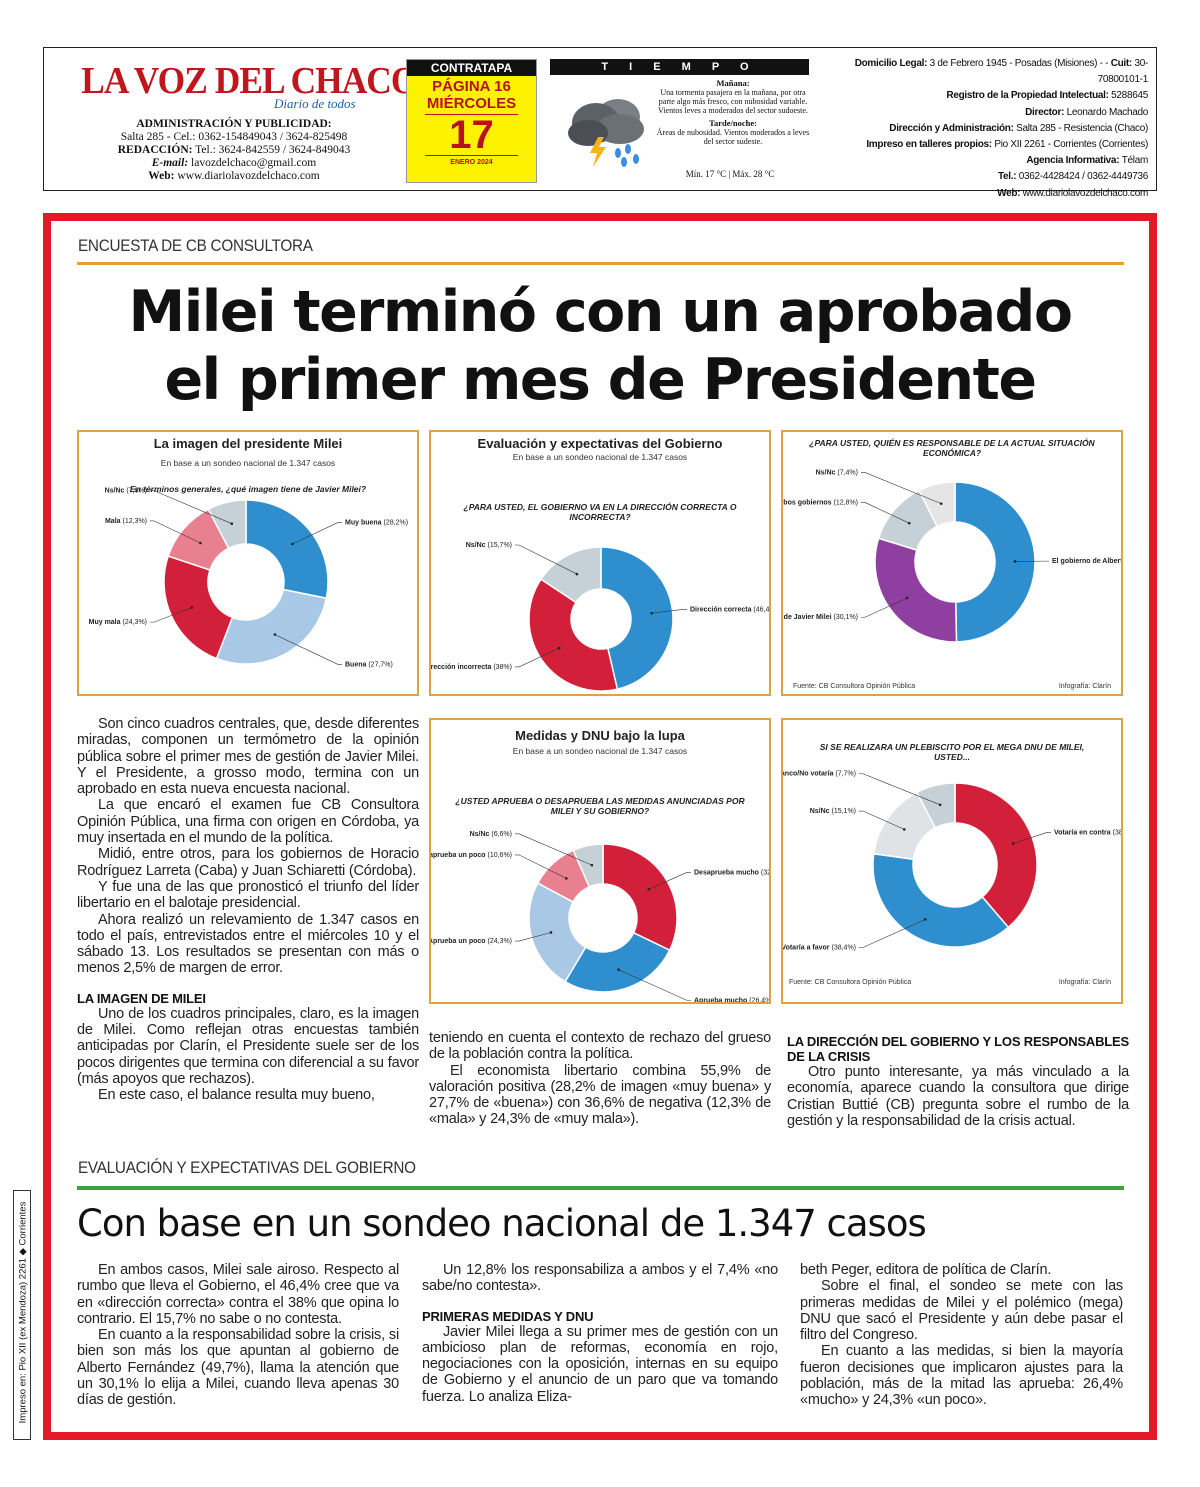 This screenshot has width=1200, height=1487. Describe the element at coordinates (155, 150) in the screenshot. I see `redaccion-label: REDACCIÓN:` at that location.